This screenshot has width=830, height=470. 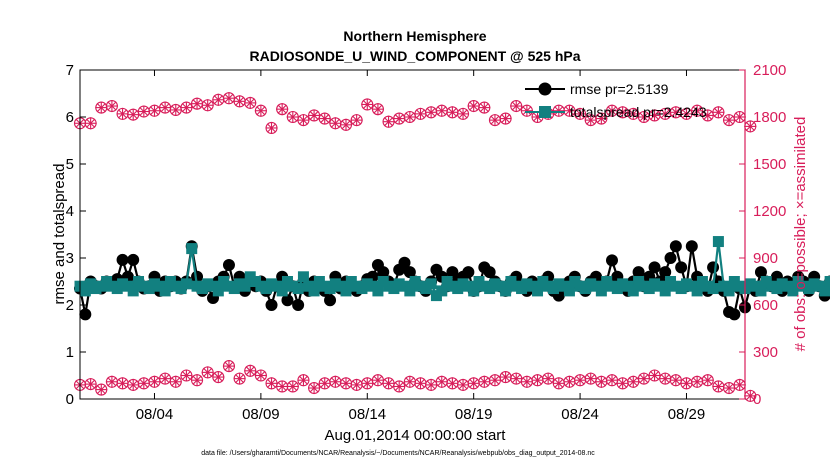 I want to click on y-tick-label-left: 7, so click(x=70, y=70).